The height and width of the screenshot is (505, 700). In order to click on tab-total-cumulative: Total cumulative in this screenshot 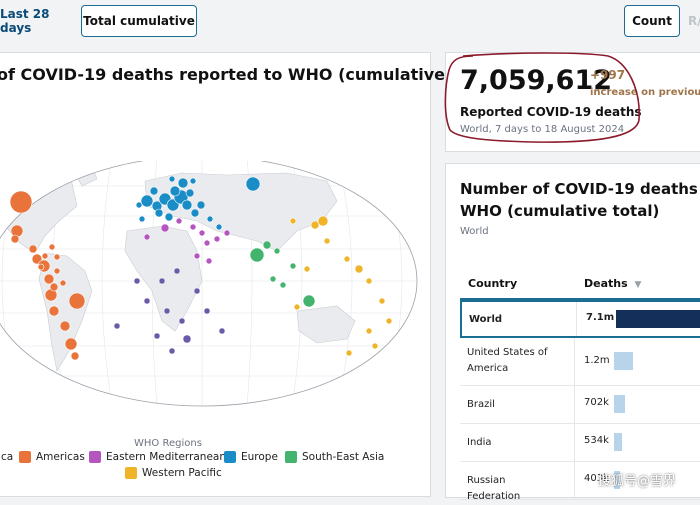, I will do `click(139, 21)`.